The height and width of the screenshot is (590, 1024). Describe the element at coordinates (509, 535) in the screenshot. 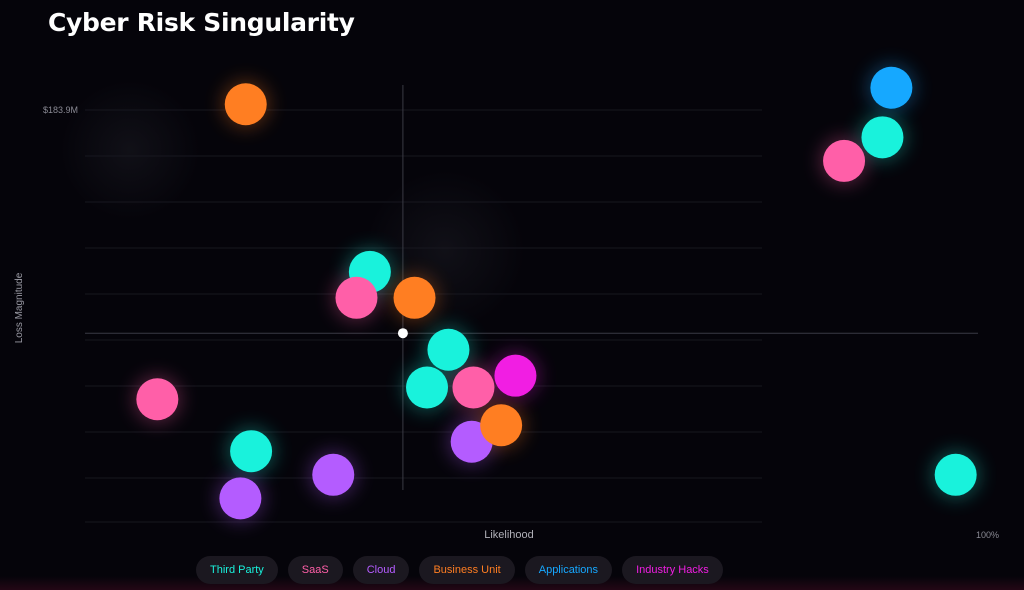

I see `x-axis-label: Likelihood` at that location.